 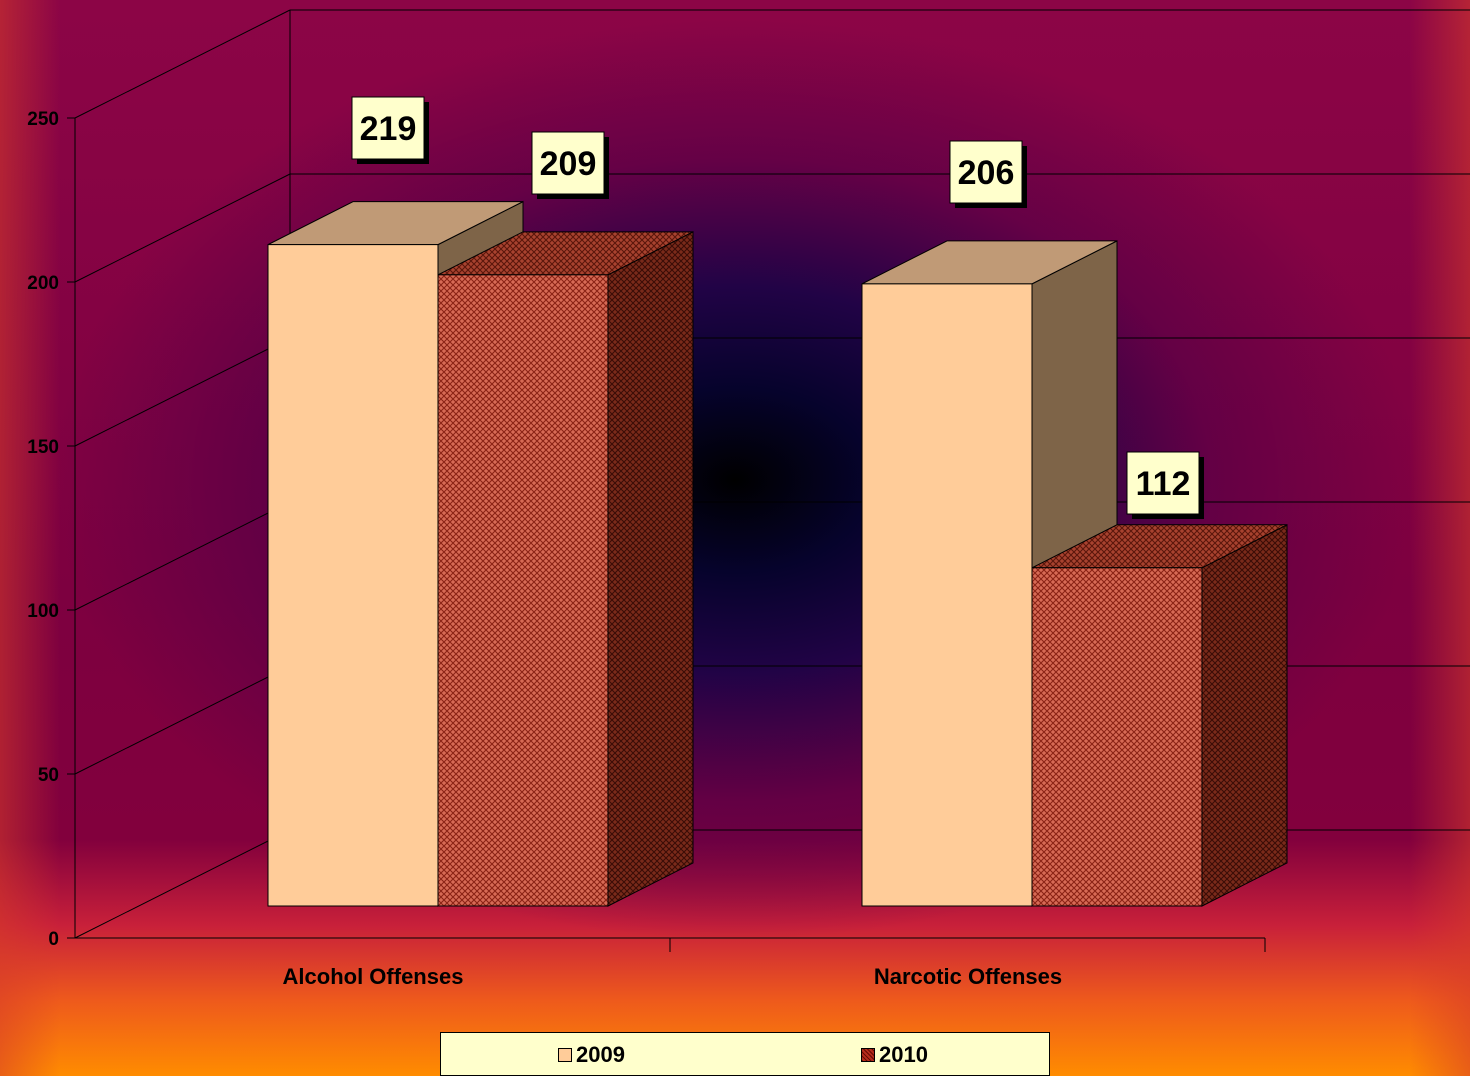 What do you see at coordinates (48, 775) in the screenshot?
I see `y-tick-label-50: 50` at bounding box center [48, 775].